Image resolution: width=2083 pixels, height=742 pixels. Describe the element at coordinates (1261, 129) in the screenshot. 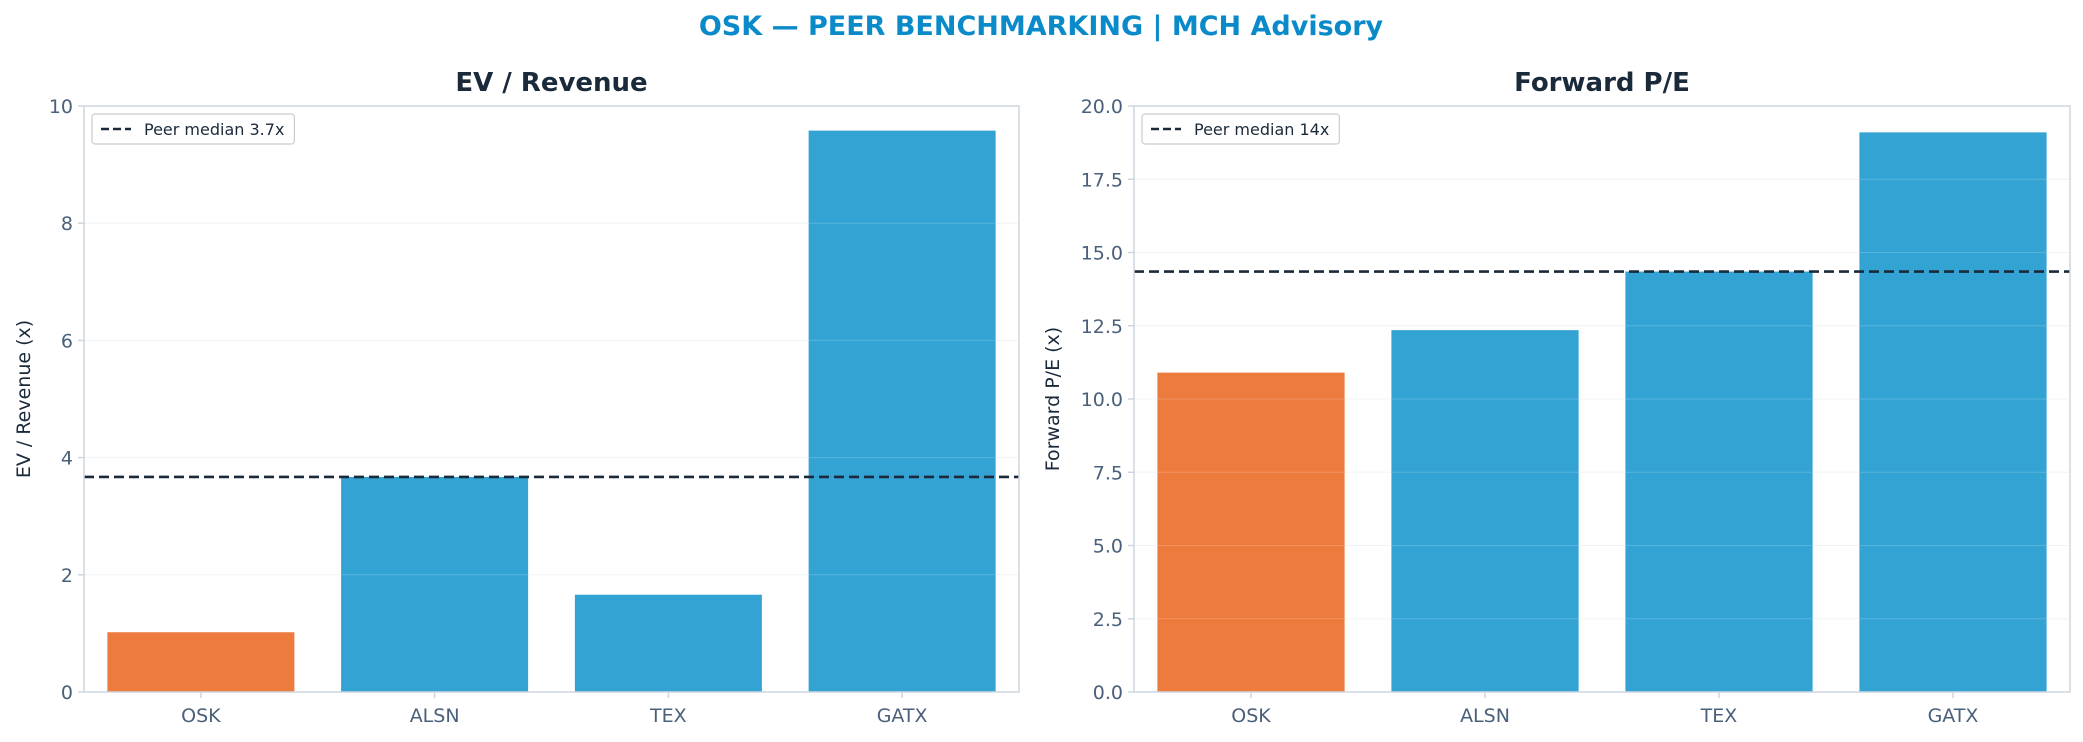

I see `legend-label: Peer median 14x` at that location.